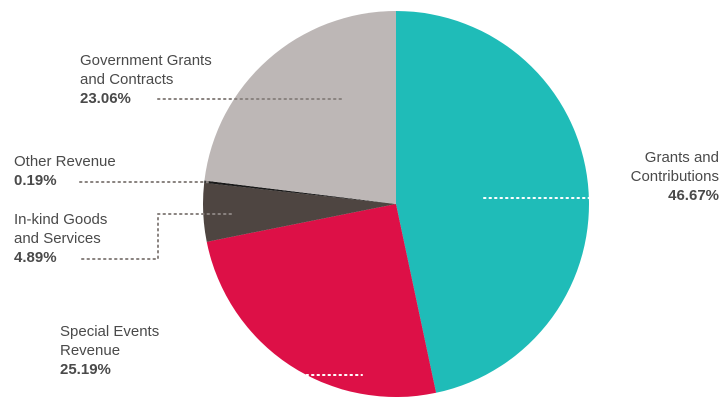  I want to click on label-name-line: In-kind Goods, so click(61, 219).